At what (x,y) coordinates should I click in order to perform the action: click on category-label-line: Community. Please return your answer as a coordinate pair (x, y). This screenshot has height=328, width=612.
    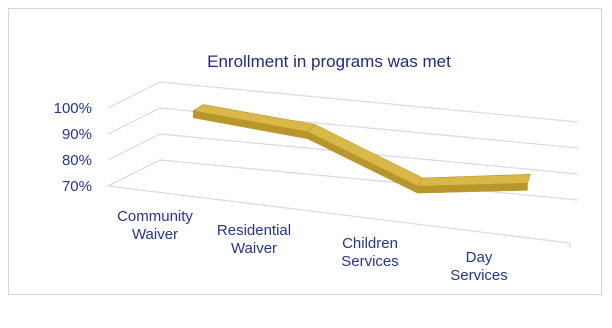
    Looking at the image, I should click on (155, 216).